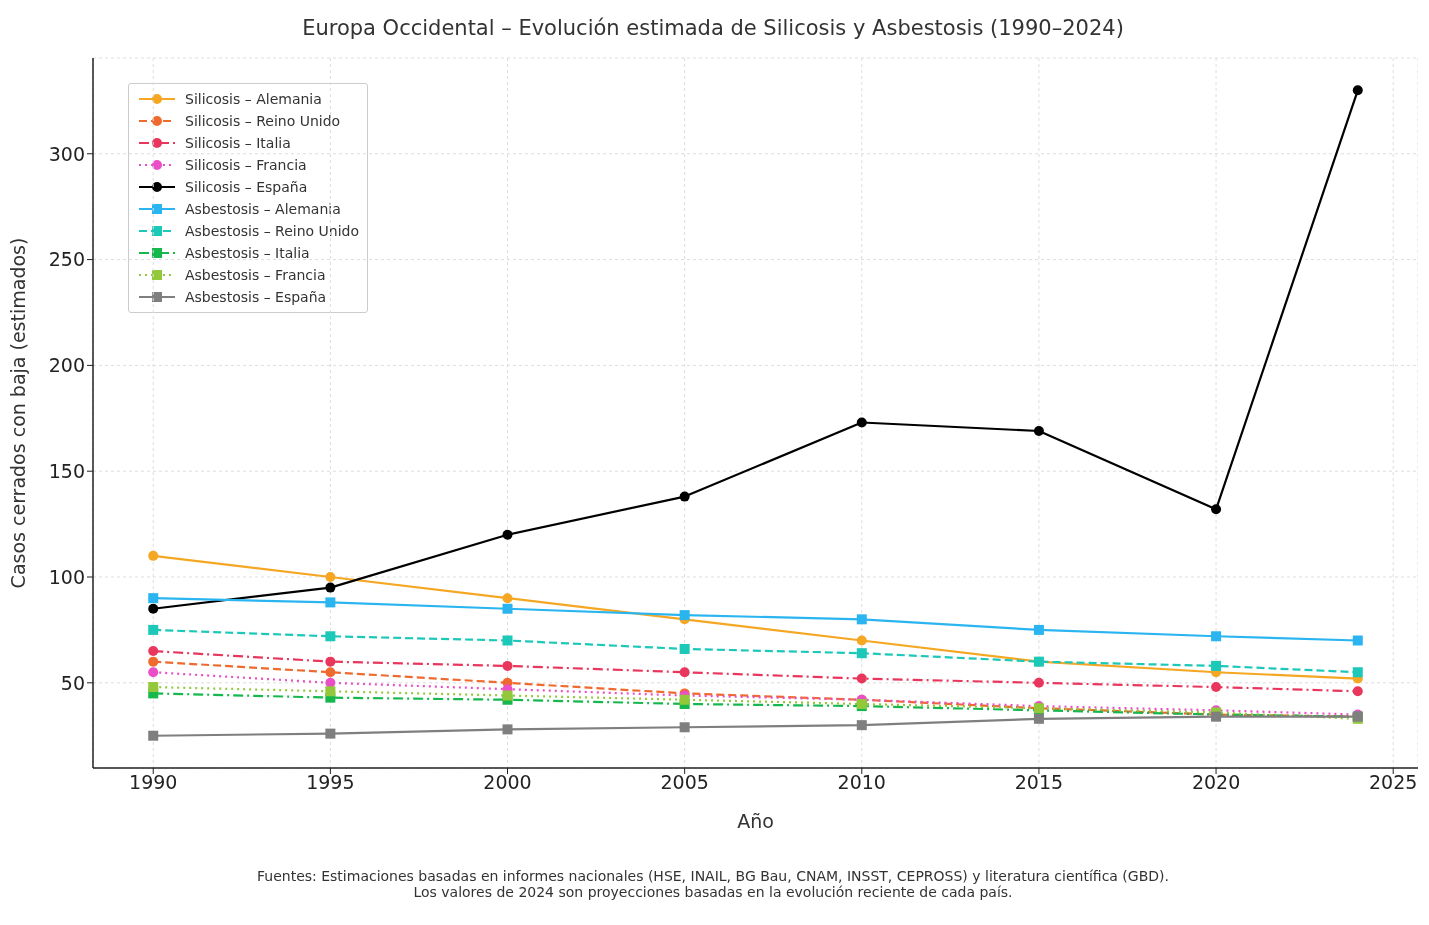  I want to click on y-tick-label: 150, so click(66, 470).